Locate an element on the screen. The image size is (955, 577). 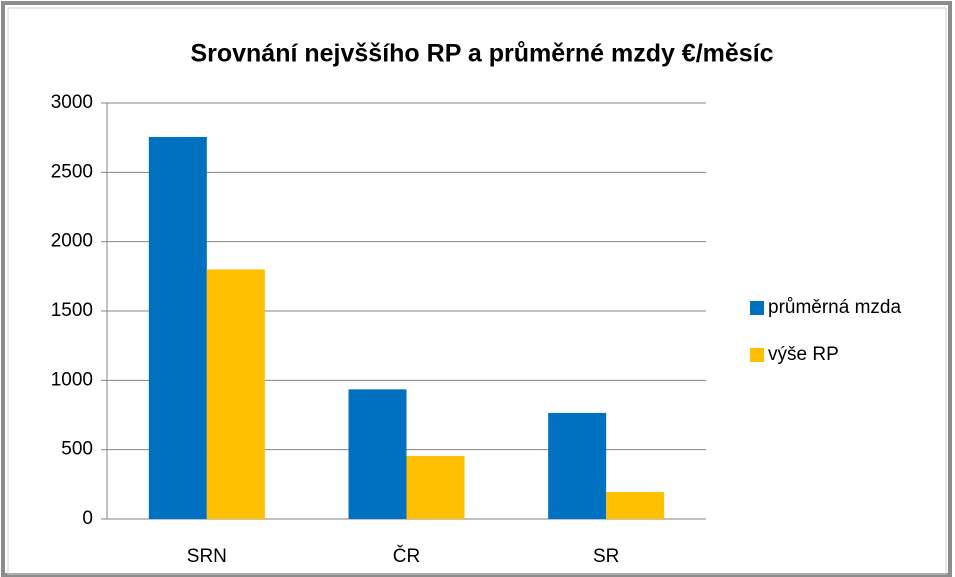
x-tick-label: SRN is located at coordinates (207, 556).